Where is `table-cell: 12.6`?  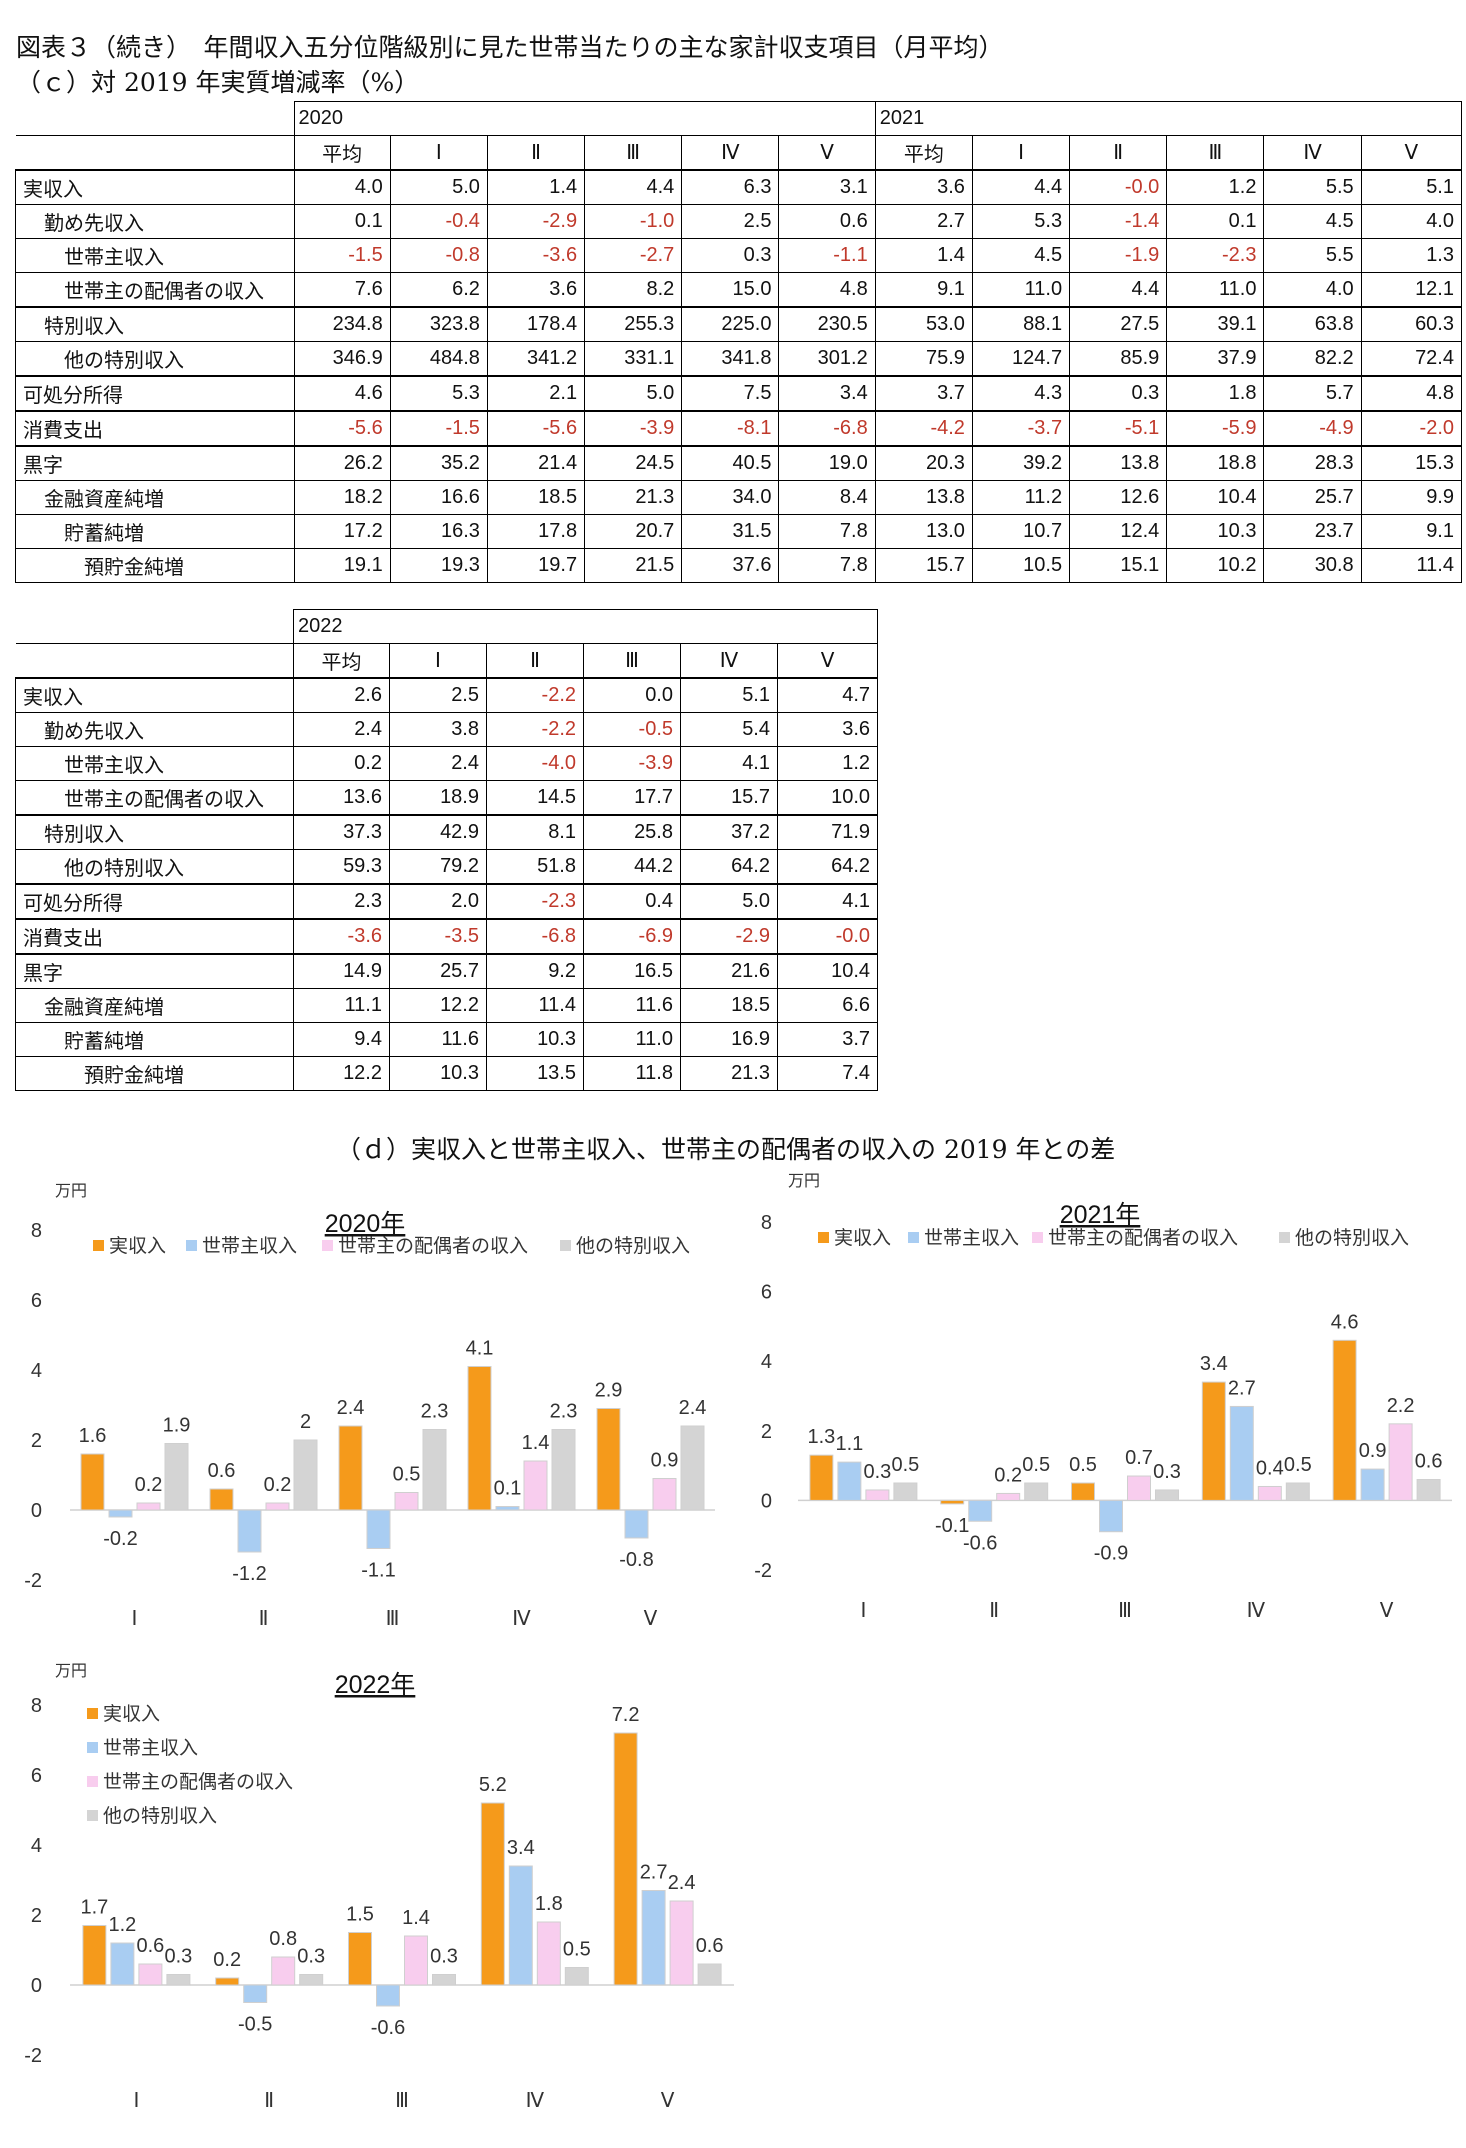
table-cell: 12.6 is located at coordinates (1118, 497).